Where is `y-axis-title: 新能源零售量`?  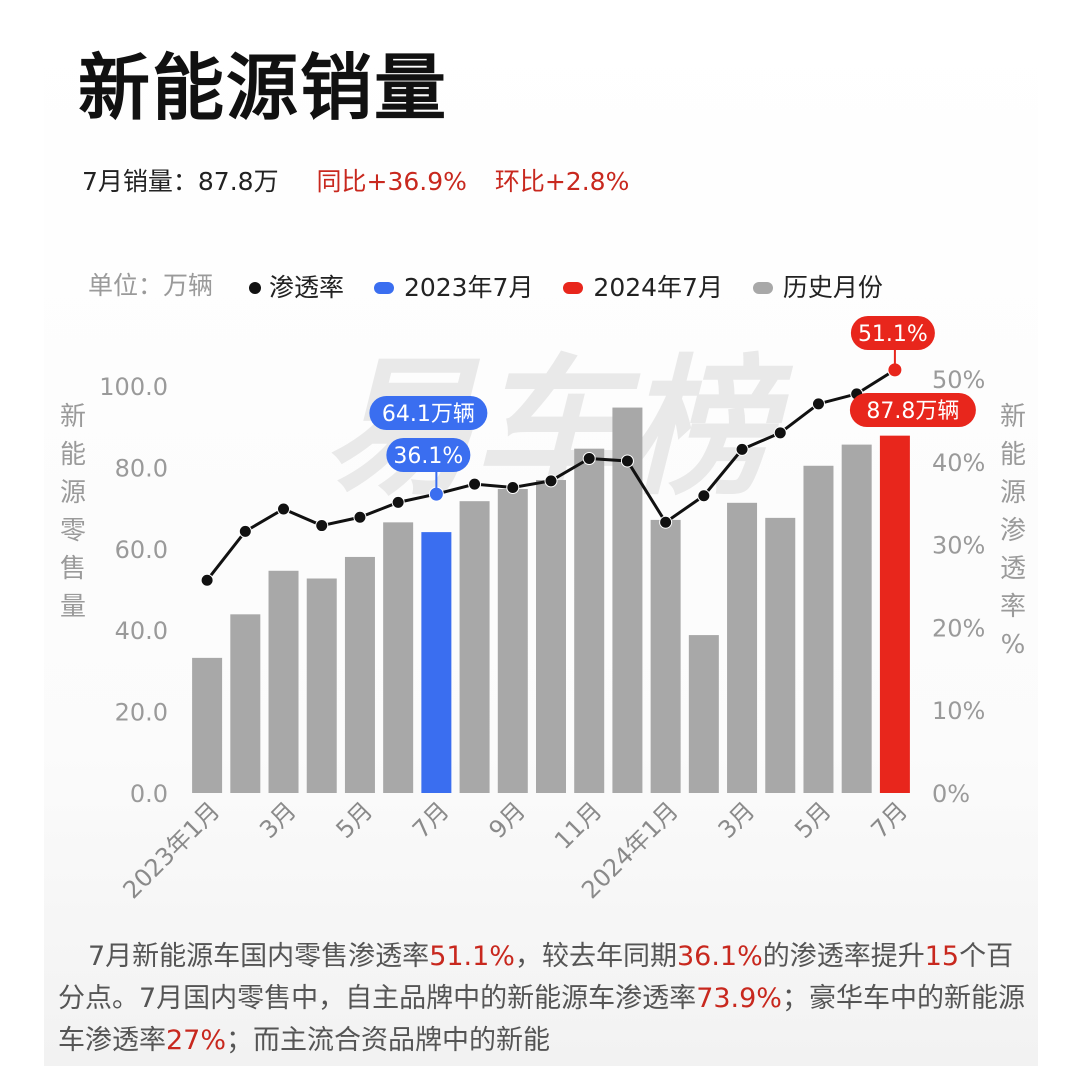 y-axis-title: 新能源零售量 is located at coordinates (73, 512).